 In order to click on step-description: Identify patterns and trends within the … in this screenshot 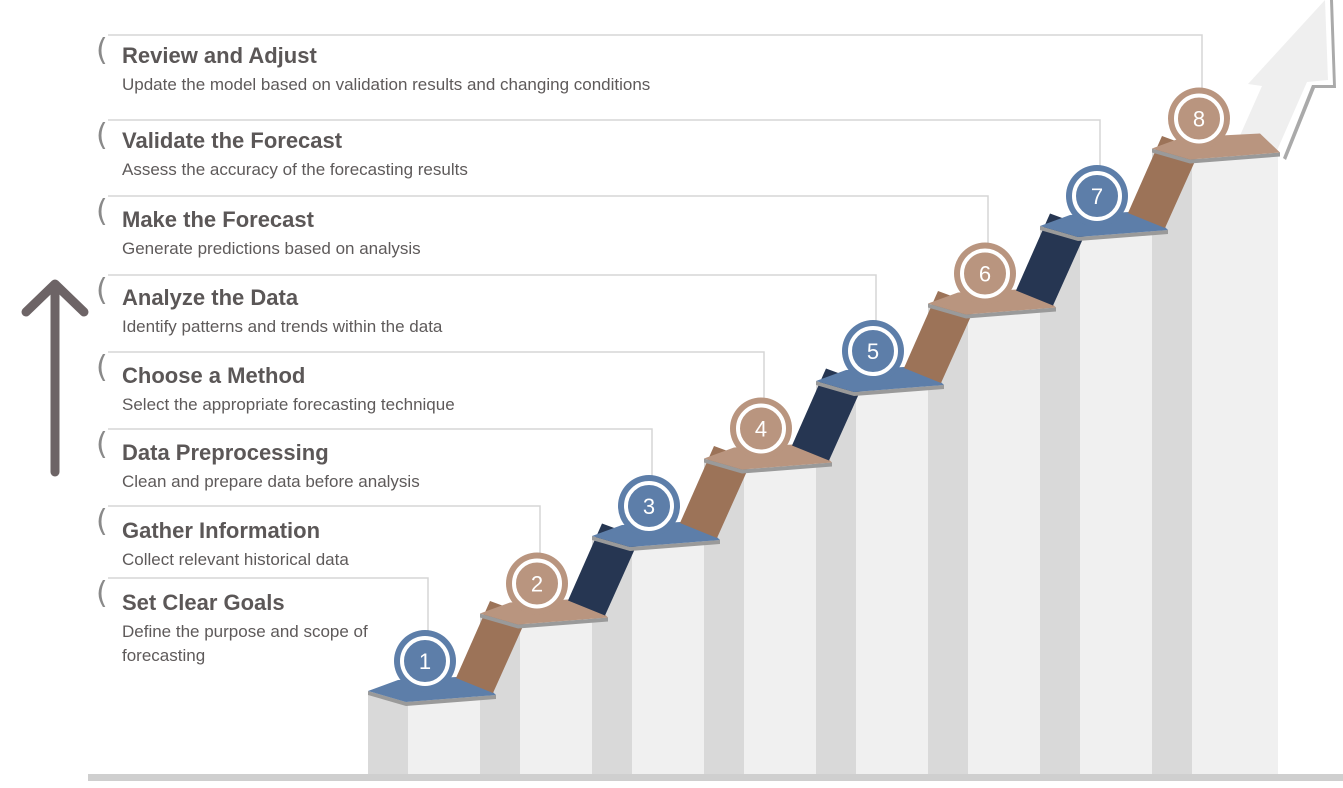, I will do `click(282, 326)`.